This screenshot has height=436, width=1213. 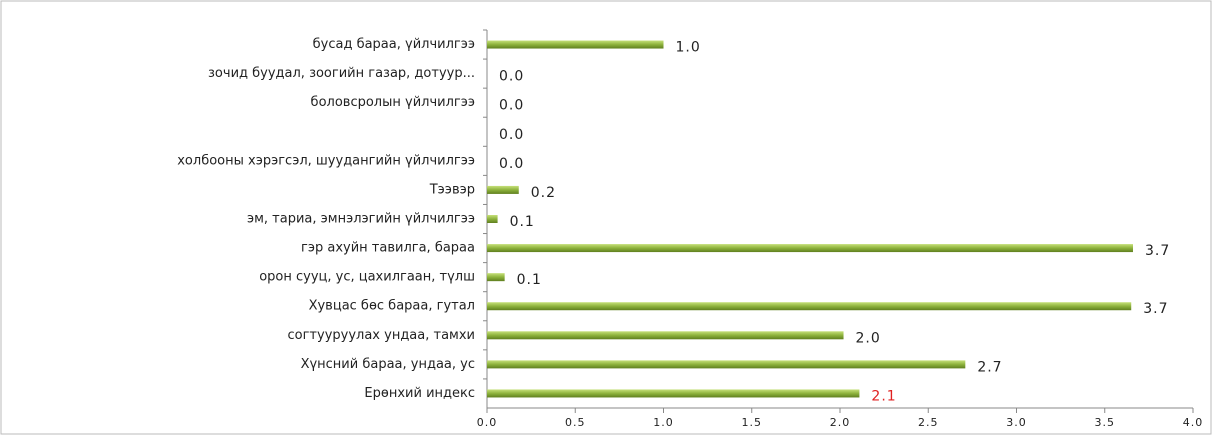 What do you see at coordinates (1193, 422) in the screenshot?
I see `x-tick-label: 4.0` at bounding box center [1193, 422].